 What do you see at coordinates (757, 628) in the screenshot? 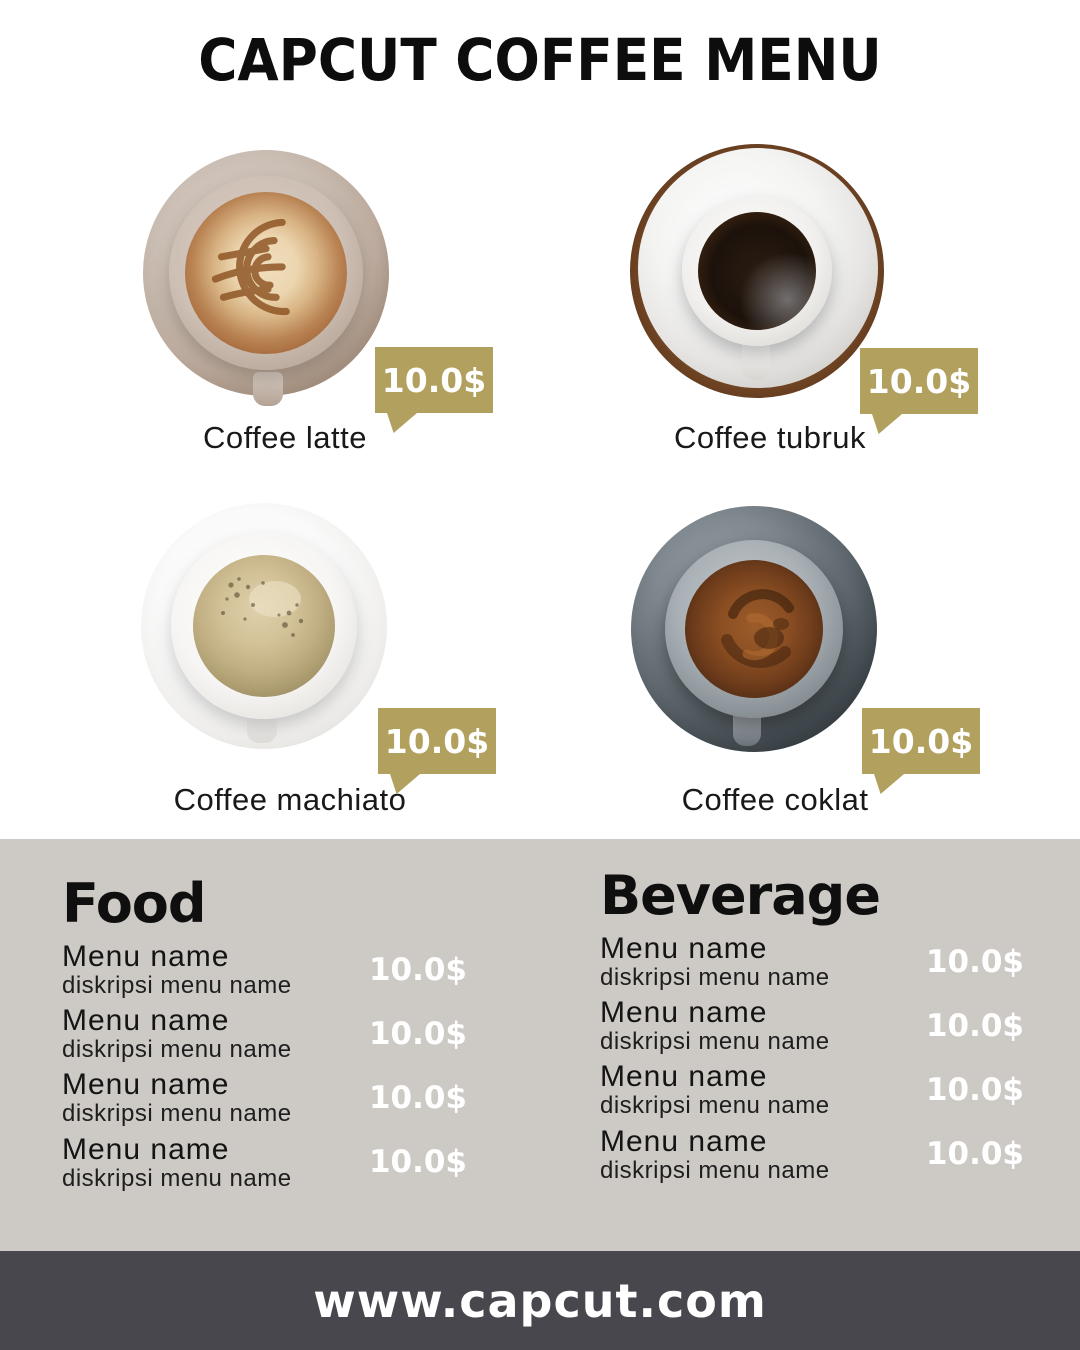
I see `crema-swirl` at bounding box center [757, 628].